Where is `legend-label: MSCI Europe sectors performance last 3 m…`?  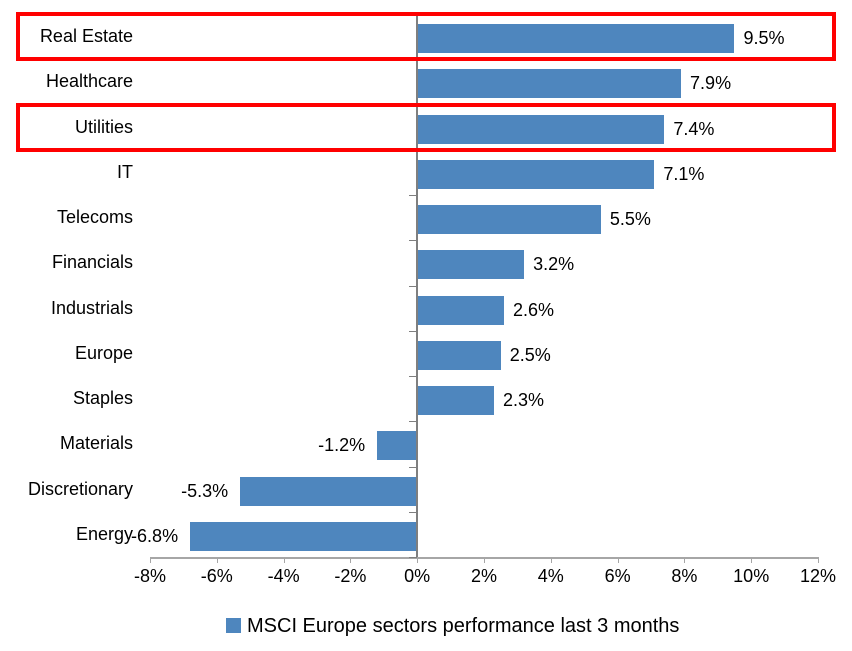
legend-label: MSCI Europe sectors performance last 3 m… is located at coordinates (463, 625).